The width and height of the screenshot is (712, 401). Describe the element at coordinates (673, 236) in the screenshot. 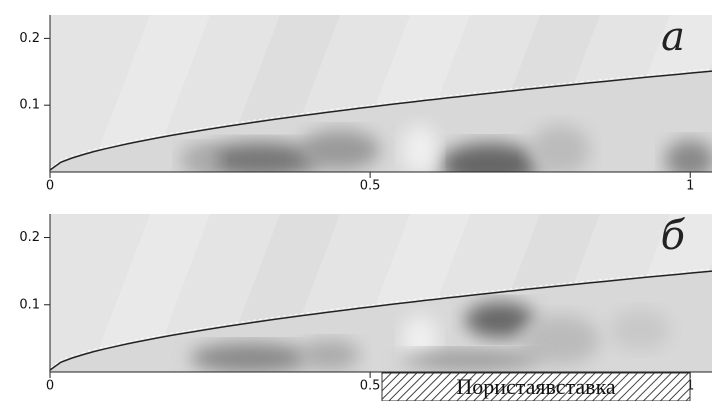

I see `panel-label: б` at that location.